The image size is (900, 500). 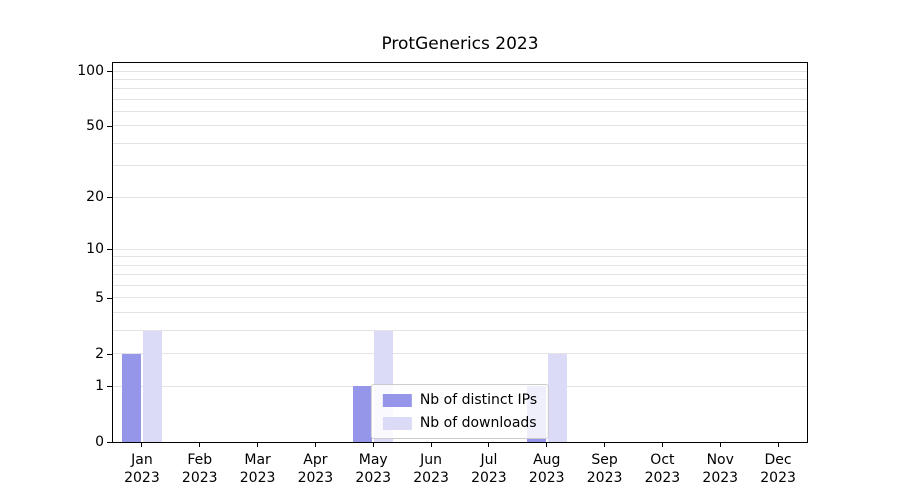 What do you see at coordinates (99, 353) in the screenshot?
I see `y-tick-label: 2` at bounding box center [99, 353].